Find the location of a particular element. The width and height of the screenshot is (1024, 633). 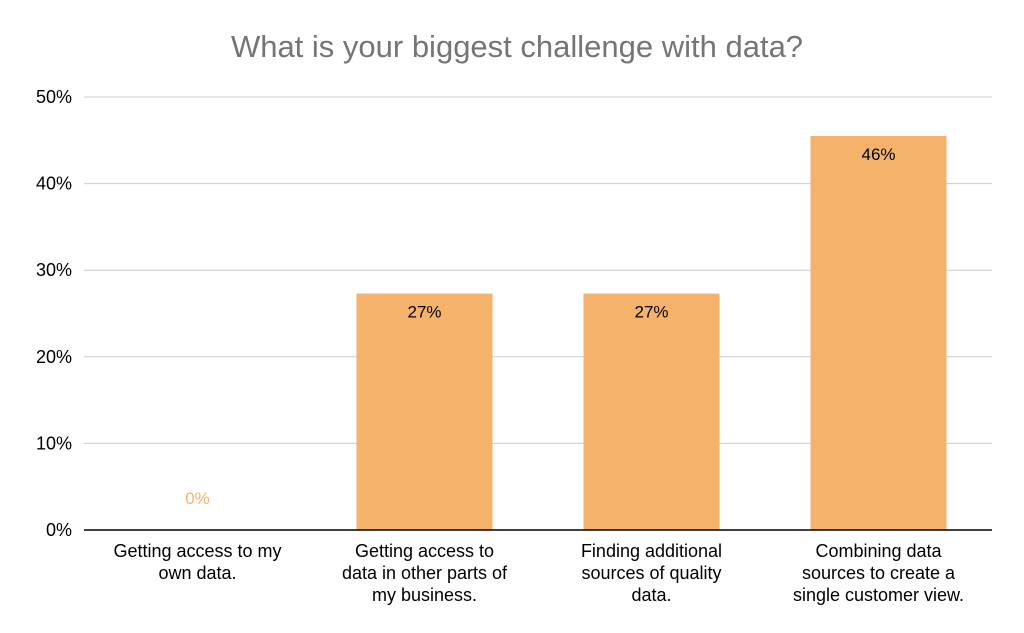

y-tick-label: 30% is located at coordinates (54, 270).